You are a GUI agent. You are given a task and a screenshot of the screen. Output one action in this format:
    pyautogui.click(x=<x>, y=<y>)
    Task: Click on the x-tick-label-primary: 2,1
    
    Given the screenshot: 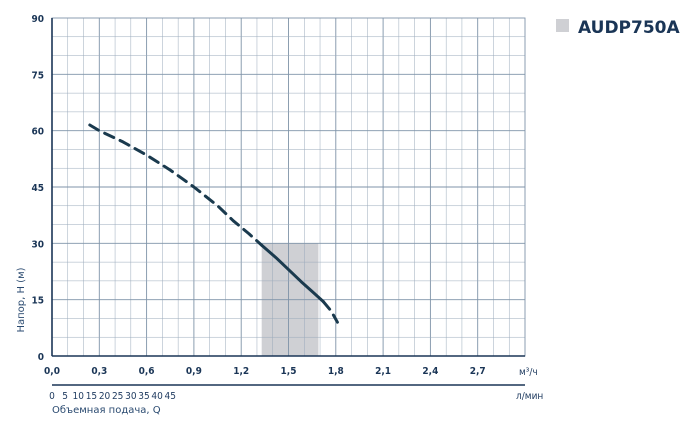 What is the action you would take?
    pyautogui.click(x=383, y=371)
    